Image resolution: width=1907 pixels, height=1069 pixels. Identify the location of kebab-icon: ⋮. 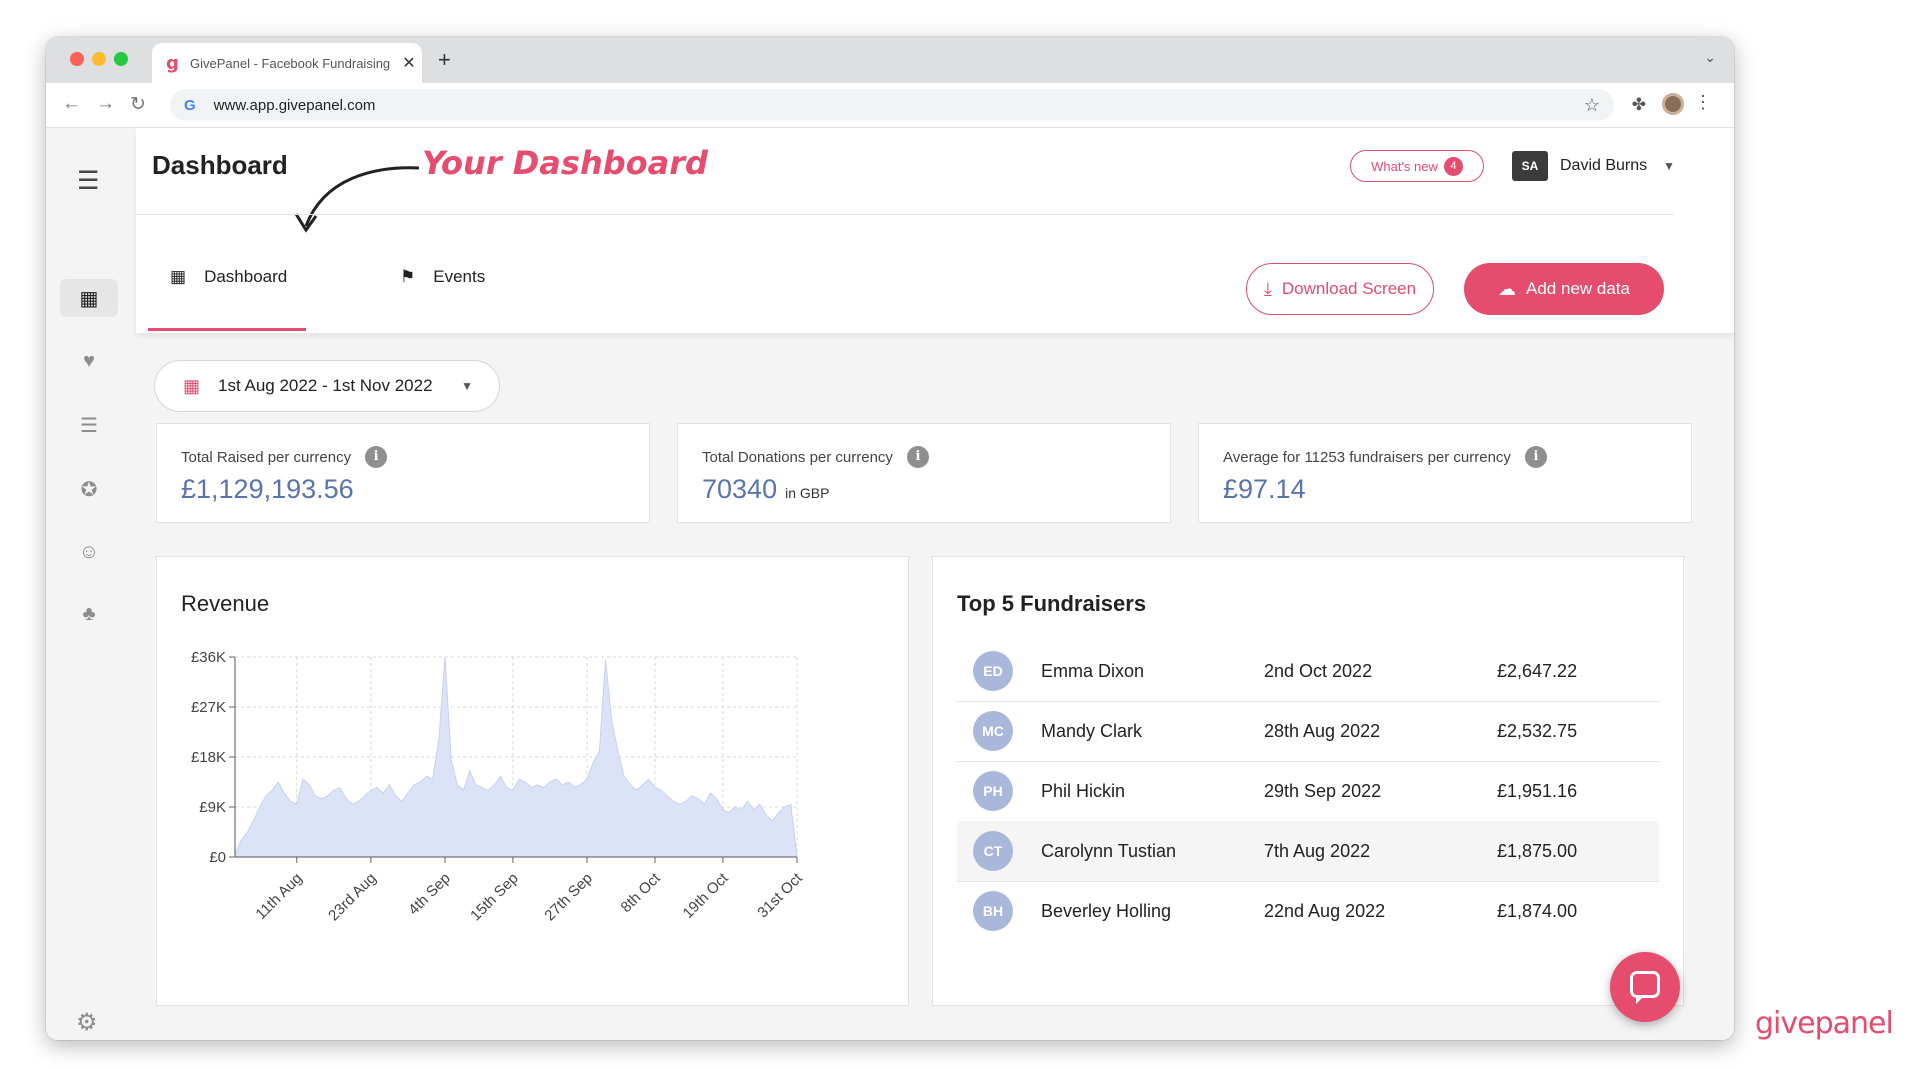
(1703, 102).